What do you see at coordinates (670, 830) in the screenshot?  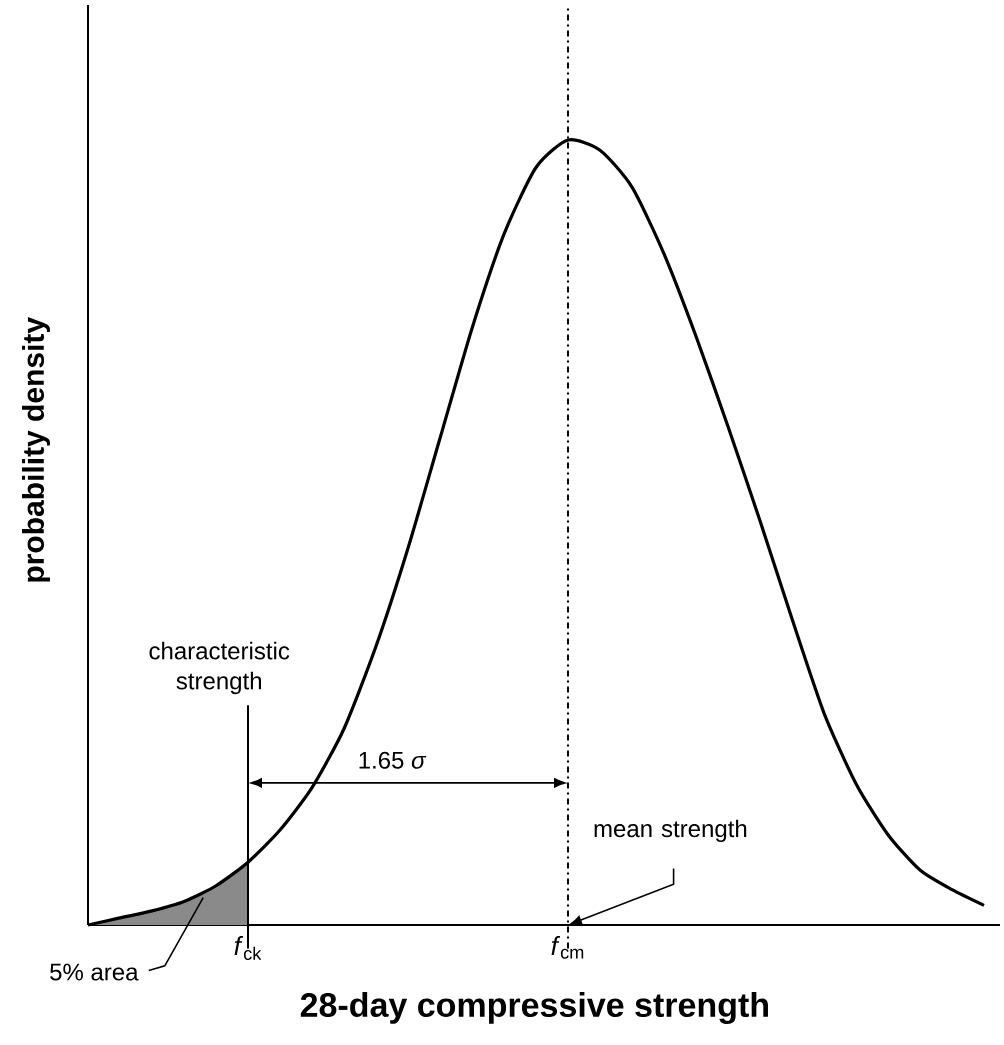 I see `annotation: mean strength` at bounding box center [670, 830].